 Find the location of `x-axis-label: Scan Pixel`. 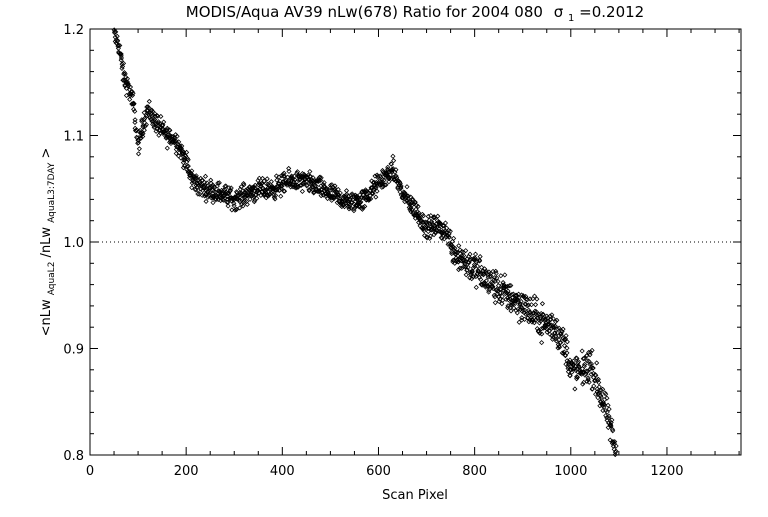

x-axis-label: Scan Pixel is located at coordinates (415, 495).